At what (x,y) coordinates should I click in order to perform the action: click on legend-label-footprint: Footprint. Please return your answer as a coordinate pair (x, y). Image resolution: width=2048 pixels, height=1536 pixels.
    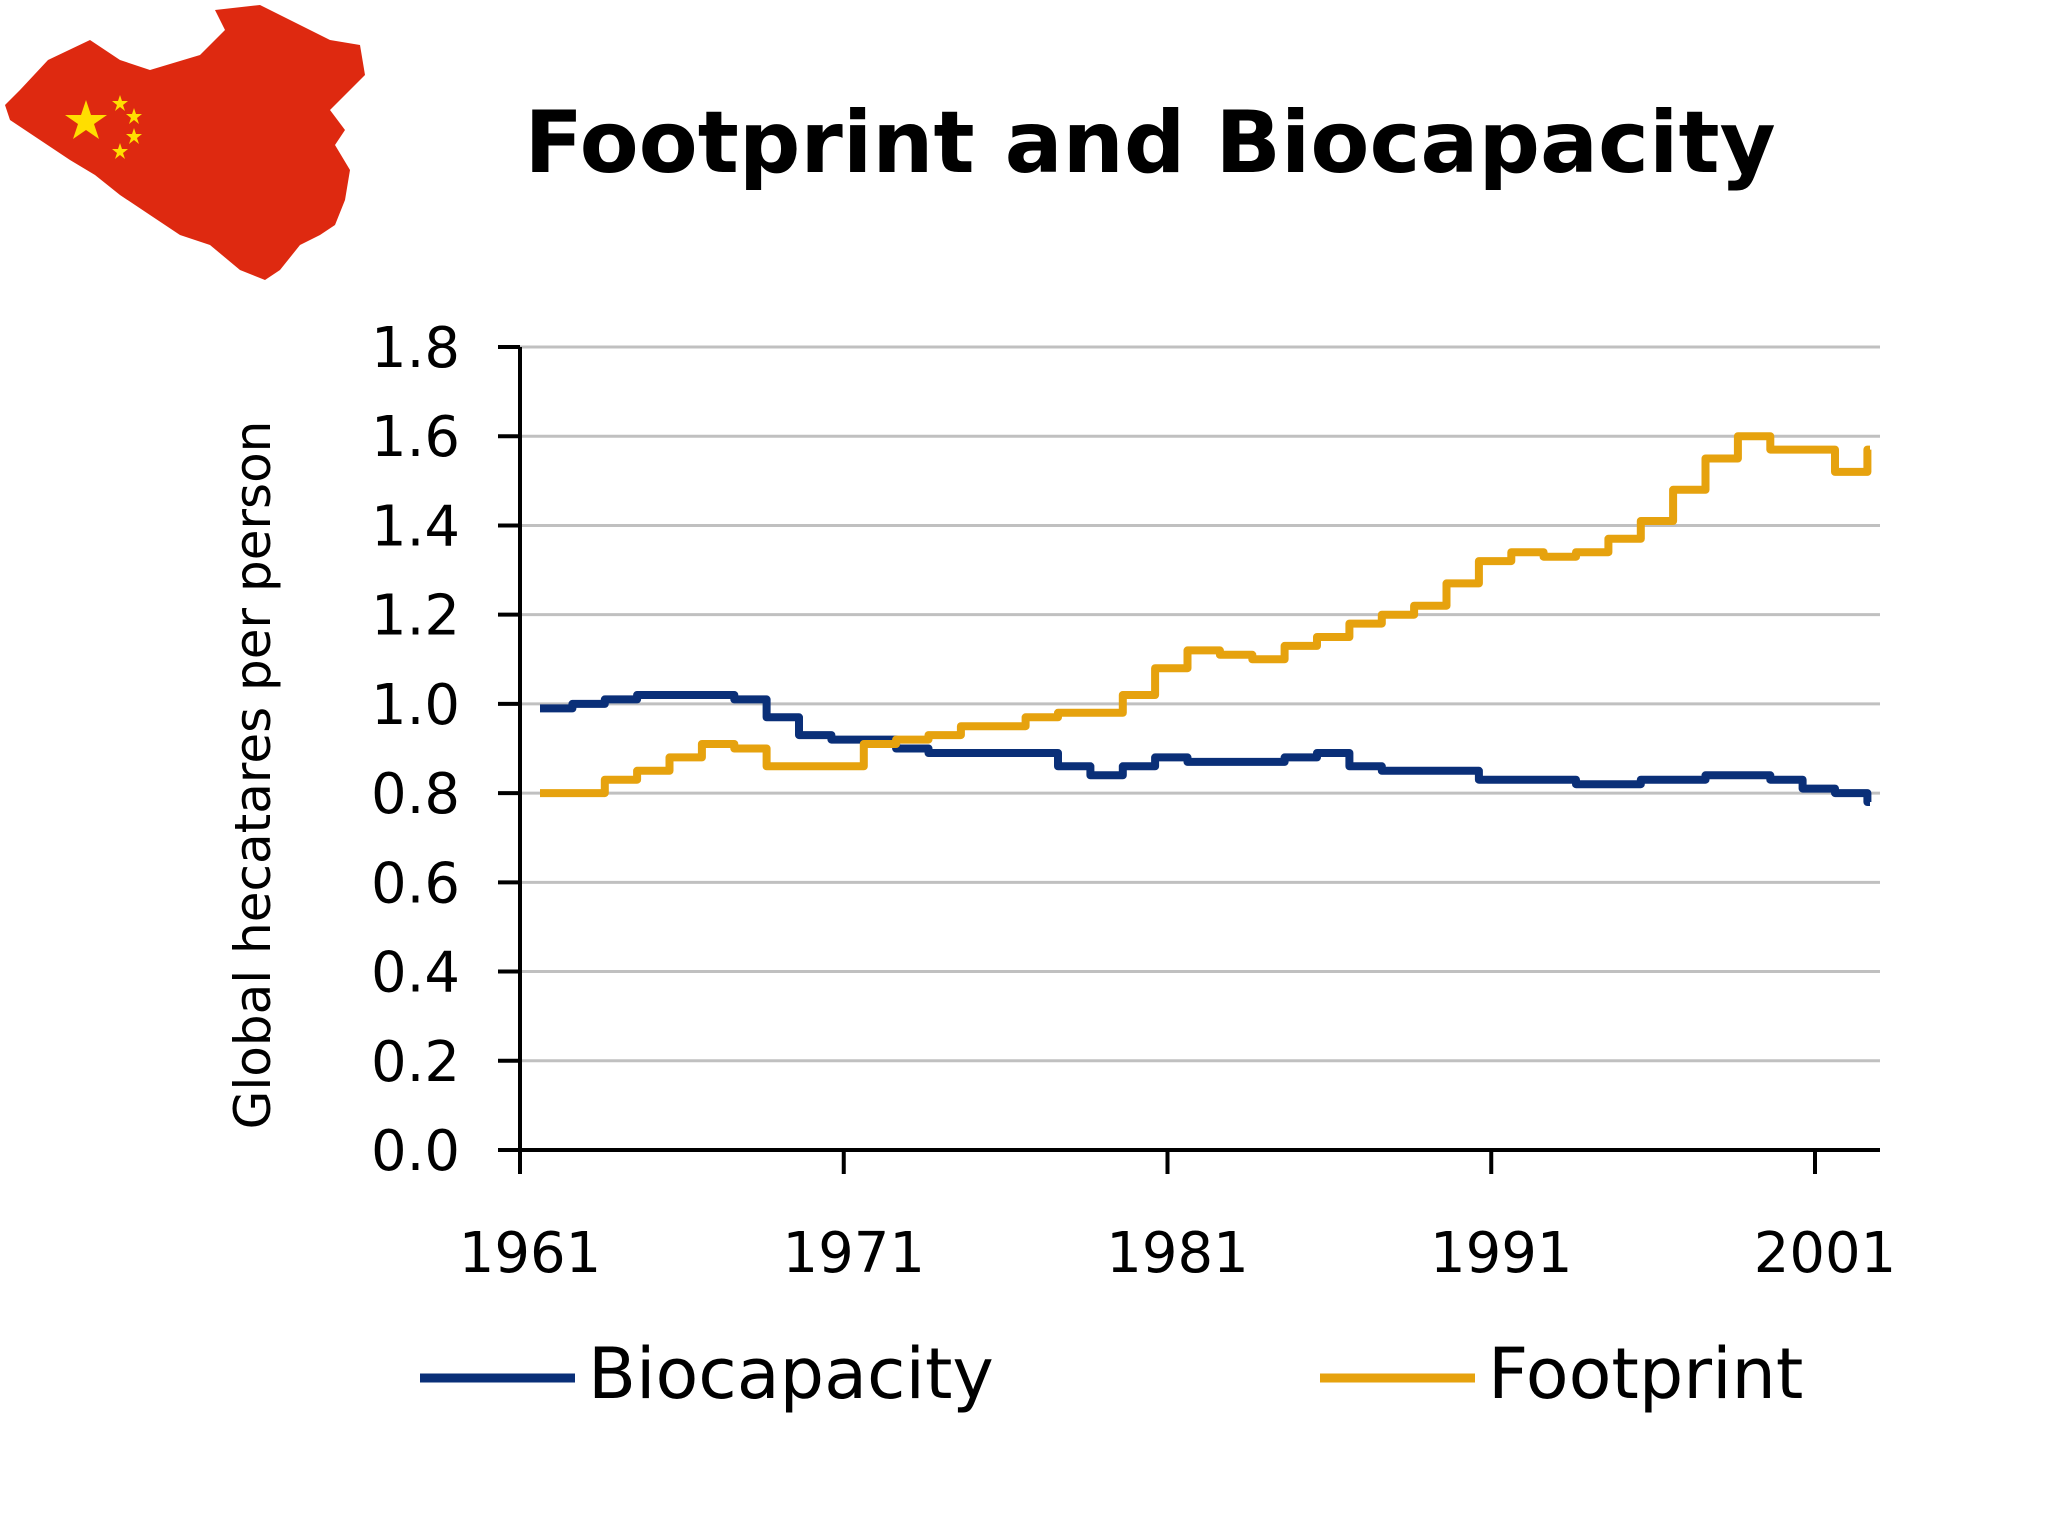
    Looking at the image, I should click on (1645, 1374).